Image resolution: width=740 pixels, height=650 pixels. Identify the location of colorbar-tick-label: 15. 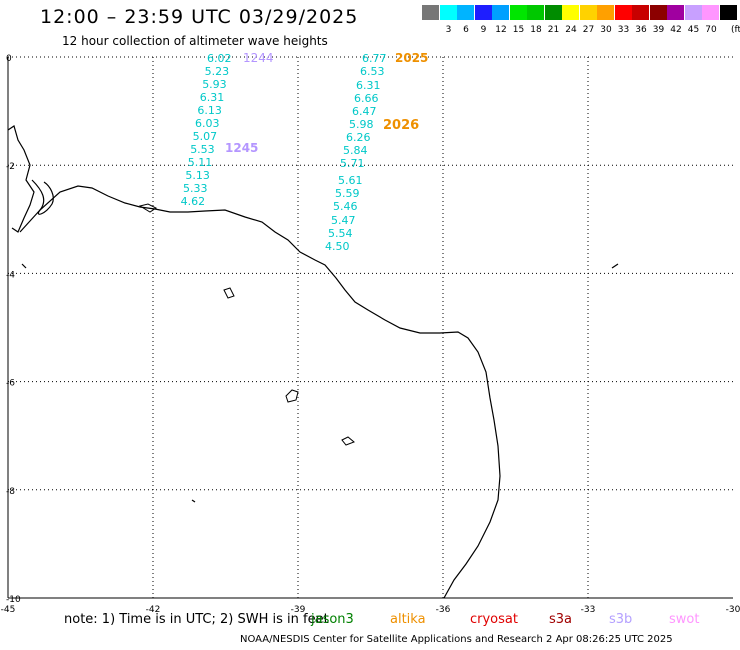
(518, 30).